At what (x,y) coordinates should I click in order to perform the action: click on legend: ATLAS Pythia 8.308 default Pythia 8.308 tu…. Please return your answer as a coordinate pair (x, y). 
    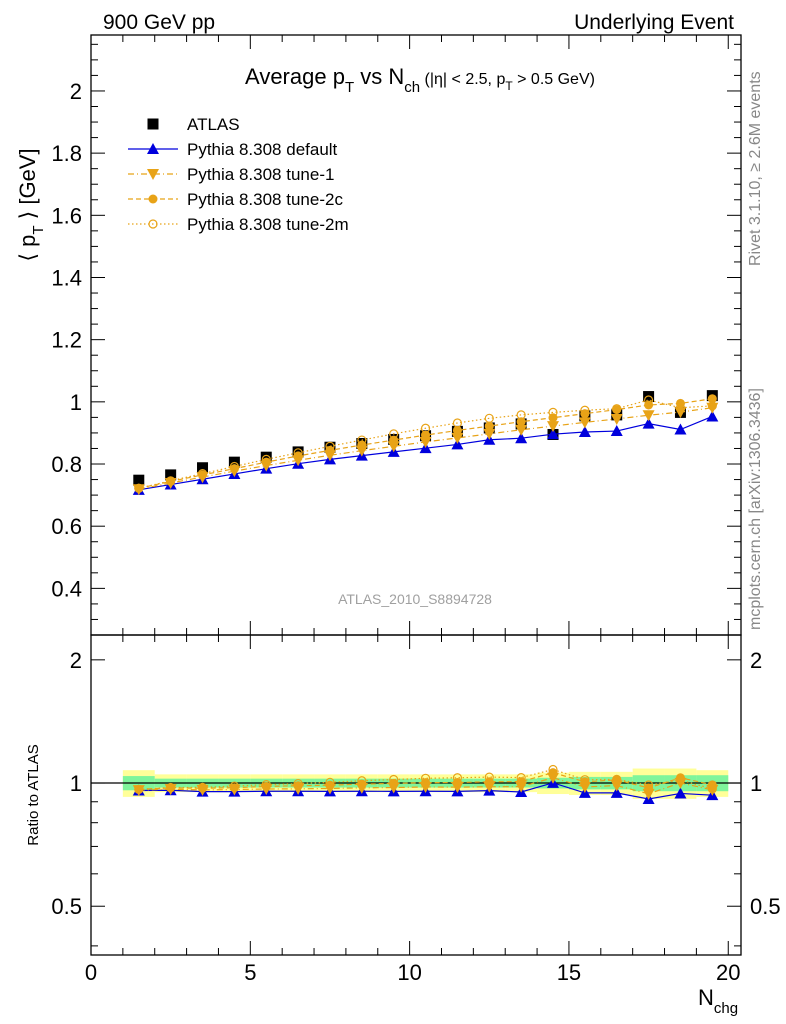
    Looking at the image, I should click on (238, 174).